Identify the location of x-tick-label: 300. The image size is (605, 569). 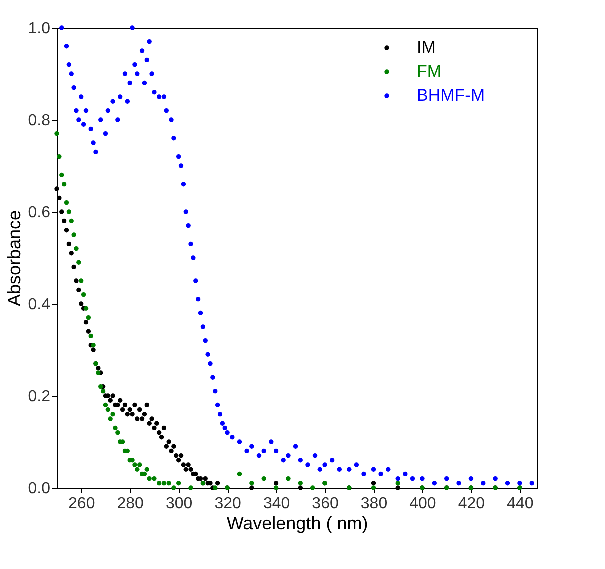
(179, 504).